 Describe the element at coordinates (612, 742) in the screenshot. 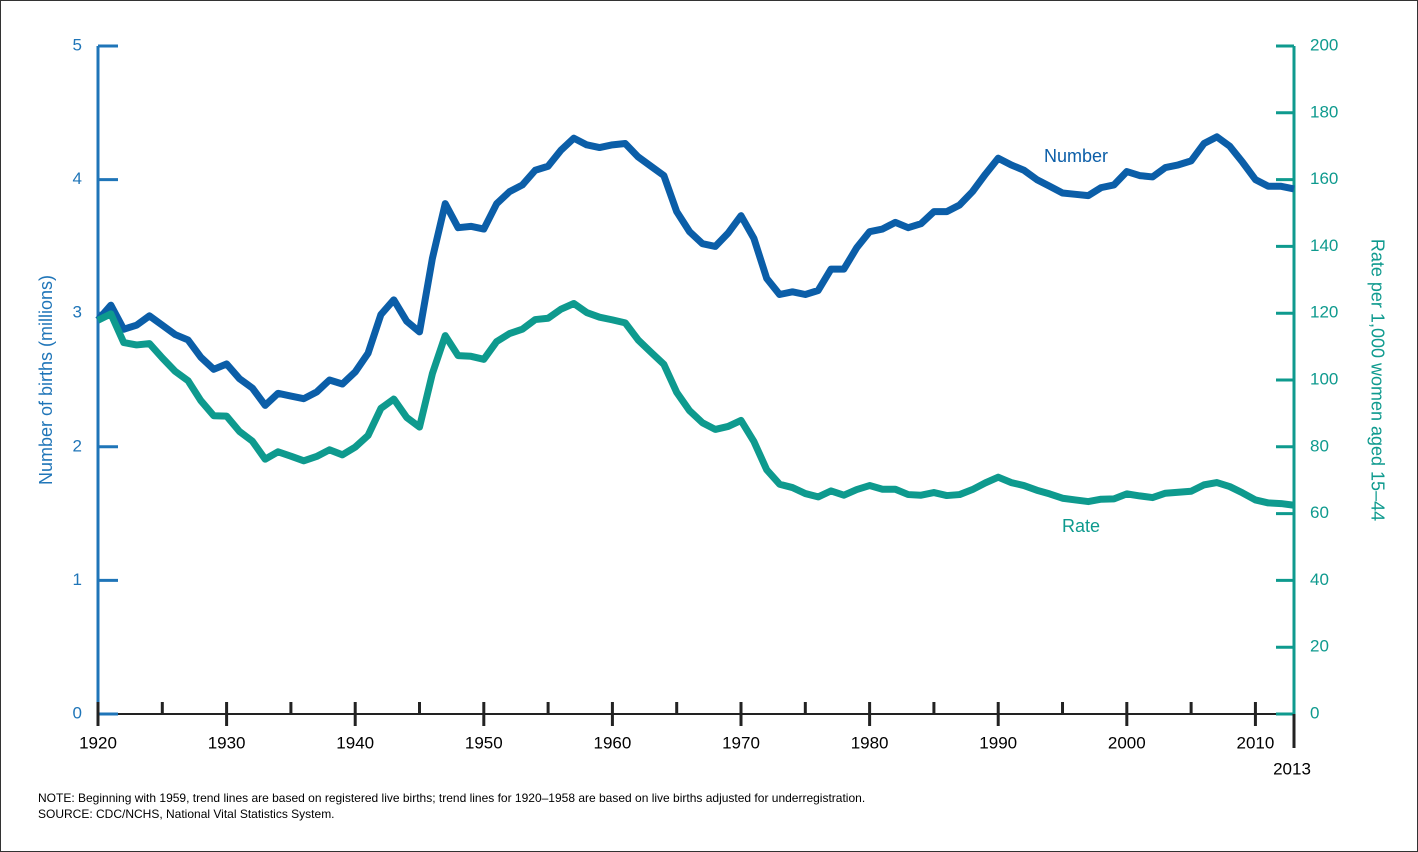

I see `x-tick-label: 1960` at that location.